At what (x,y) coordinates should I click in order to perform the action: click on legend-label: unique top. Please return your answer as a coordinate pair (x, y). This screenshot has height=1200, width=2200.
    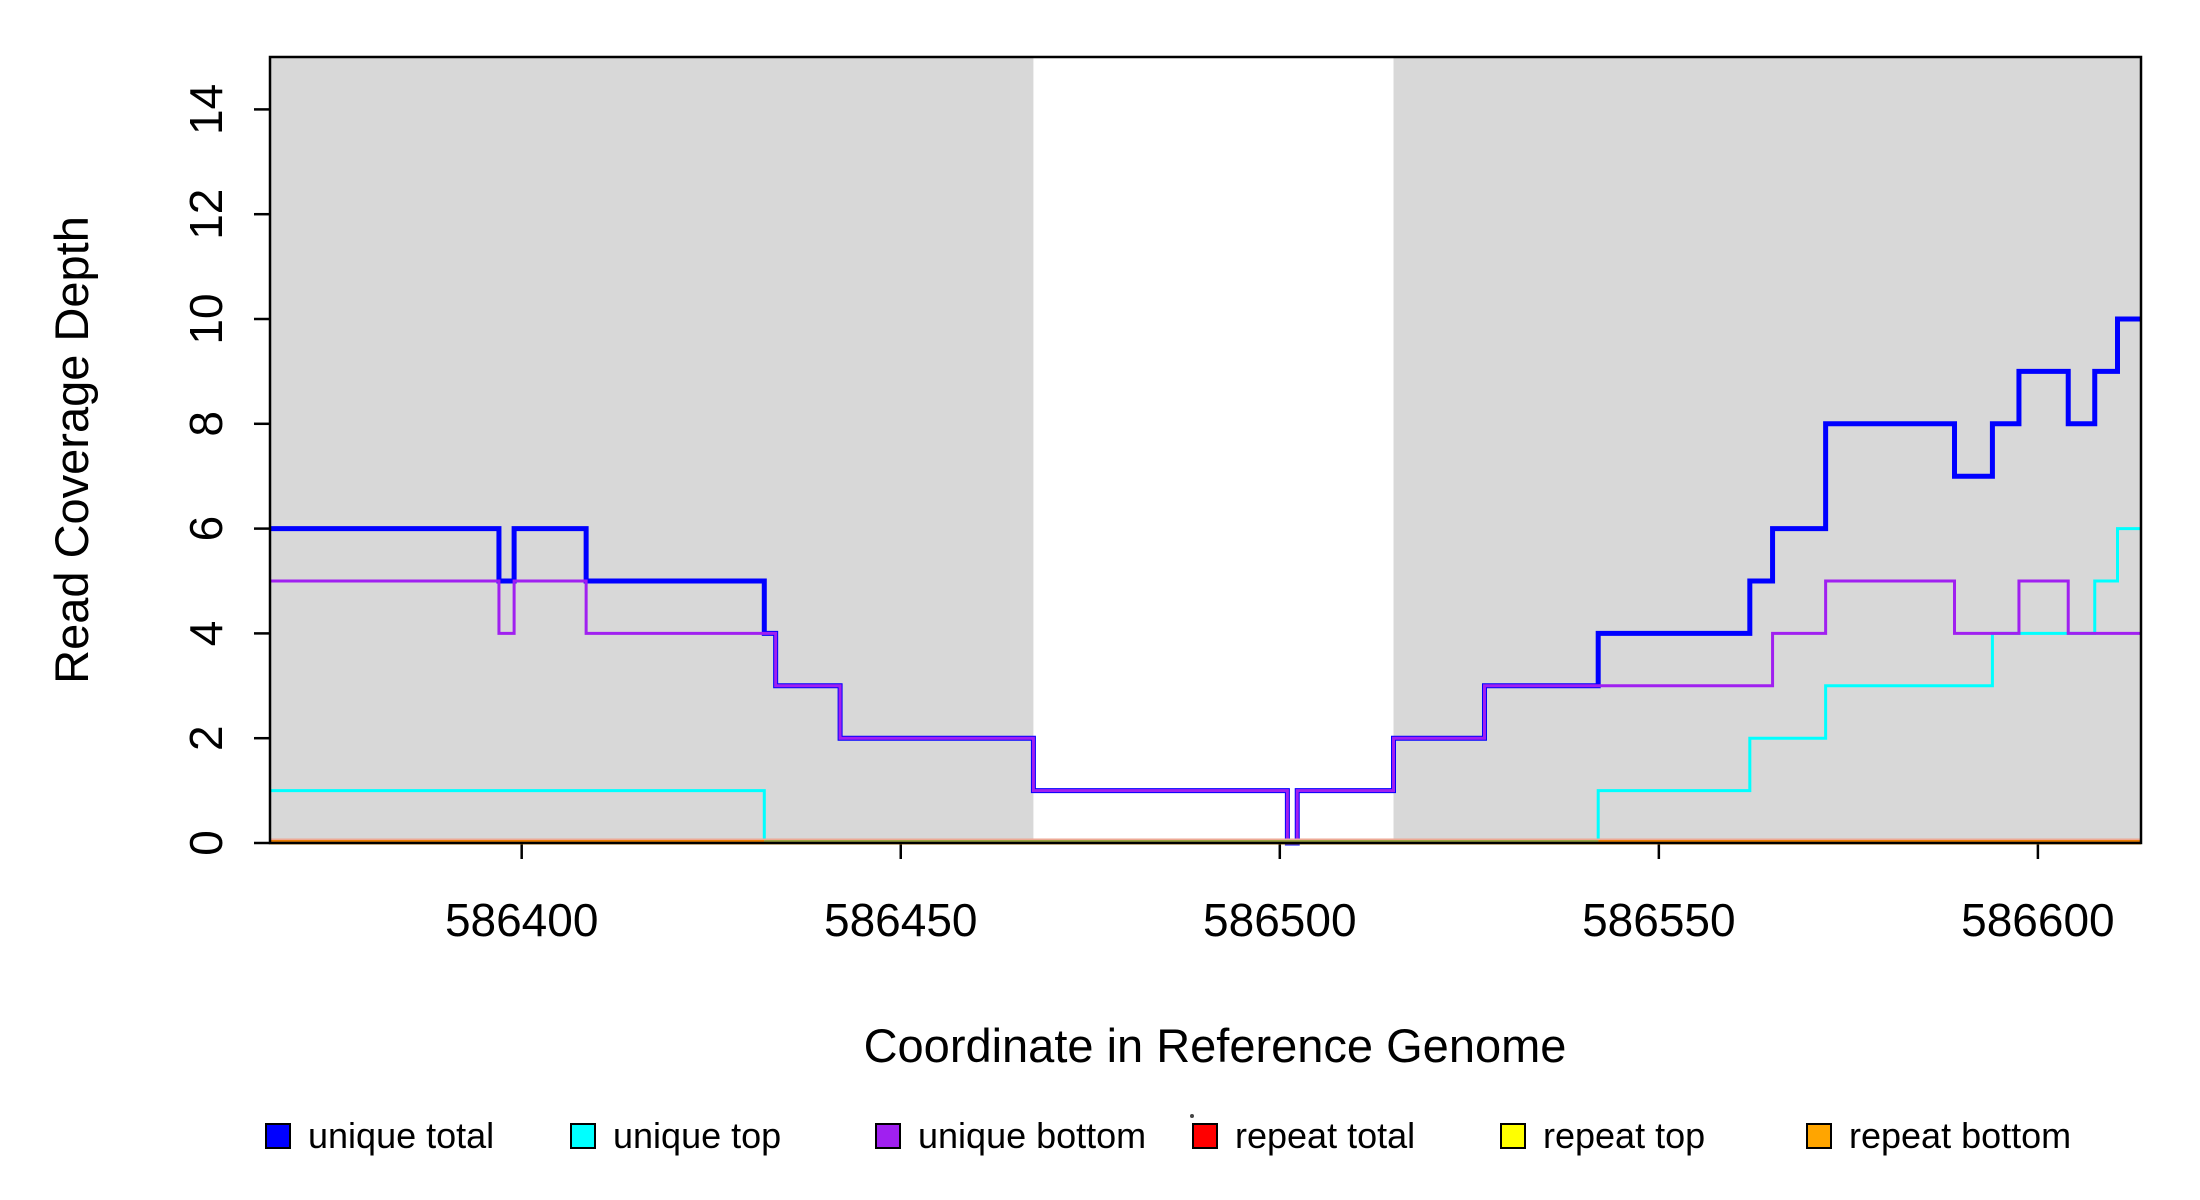
    Looking at the image, I should click on (697, 1135).